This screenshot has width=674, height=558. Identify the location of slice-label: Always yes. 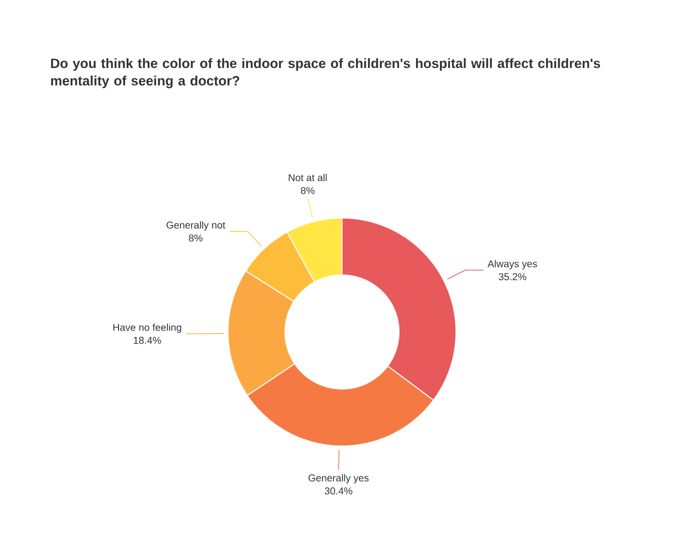
(513, 265).